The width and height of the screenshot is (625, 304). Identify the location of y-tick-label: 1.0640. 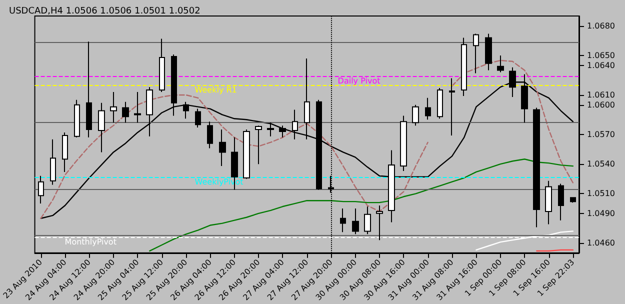
(601, 65).